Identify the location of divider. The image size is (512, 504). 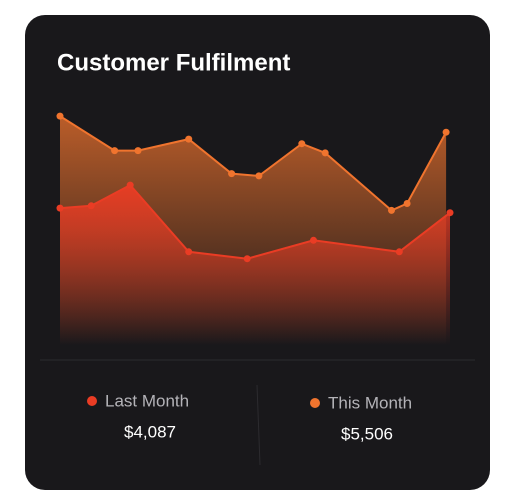
(258, 425).